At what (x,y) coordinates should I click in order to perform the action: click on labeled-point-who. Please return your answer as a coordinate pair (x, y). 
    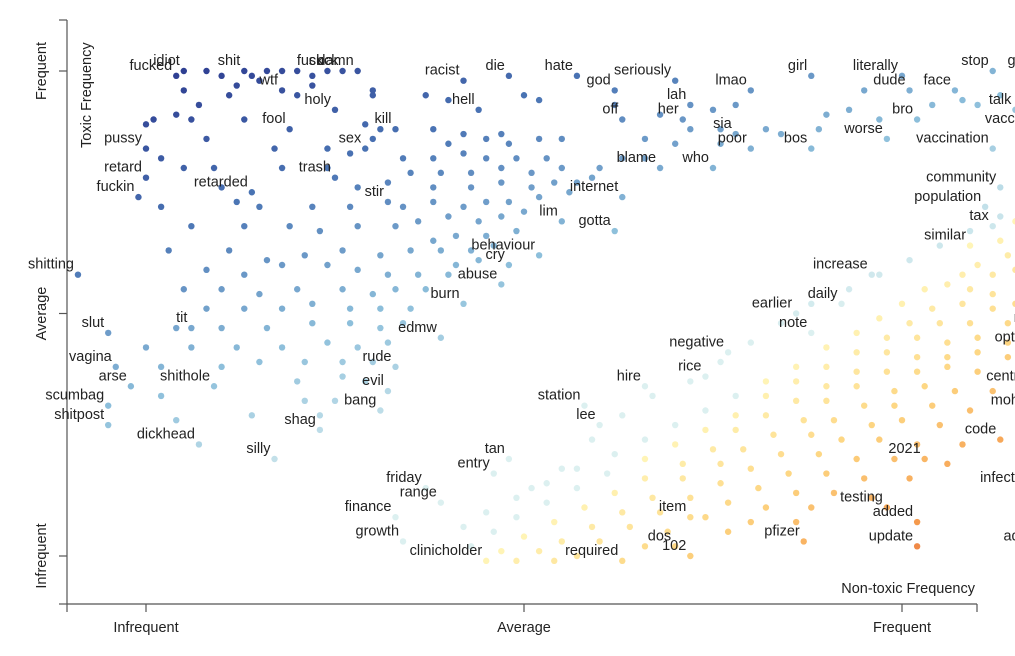
    Looking at the image, I should click on (713, 168).